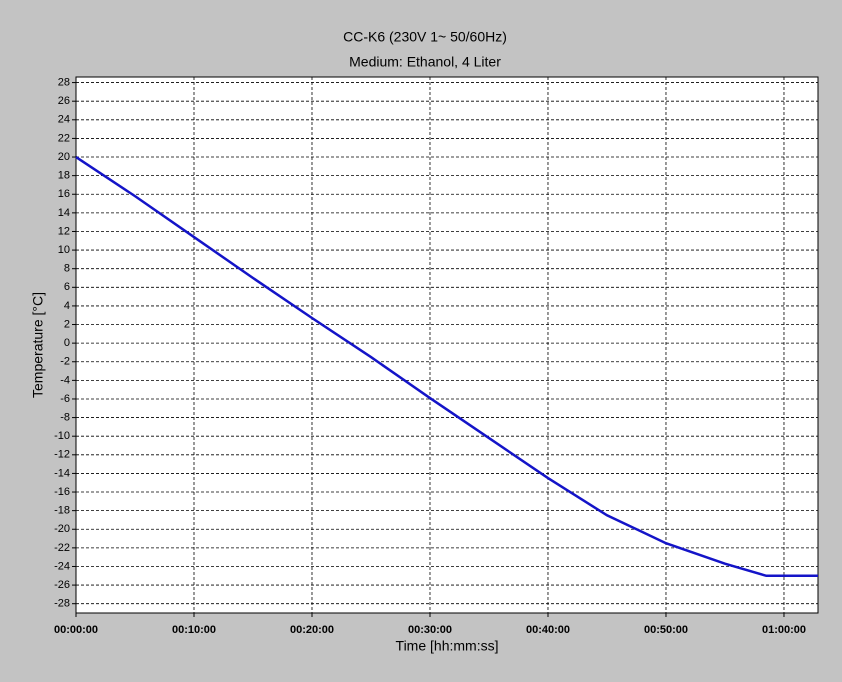 This screenshot has height=682, width=842. Describe the element at coordinates (447, 646) in the screenshot. I see `x-axis-label: Time [hh:mm:ss]` at that location.